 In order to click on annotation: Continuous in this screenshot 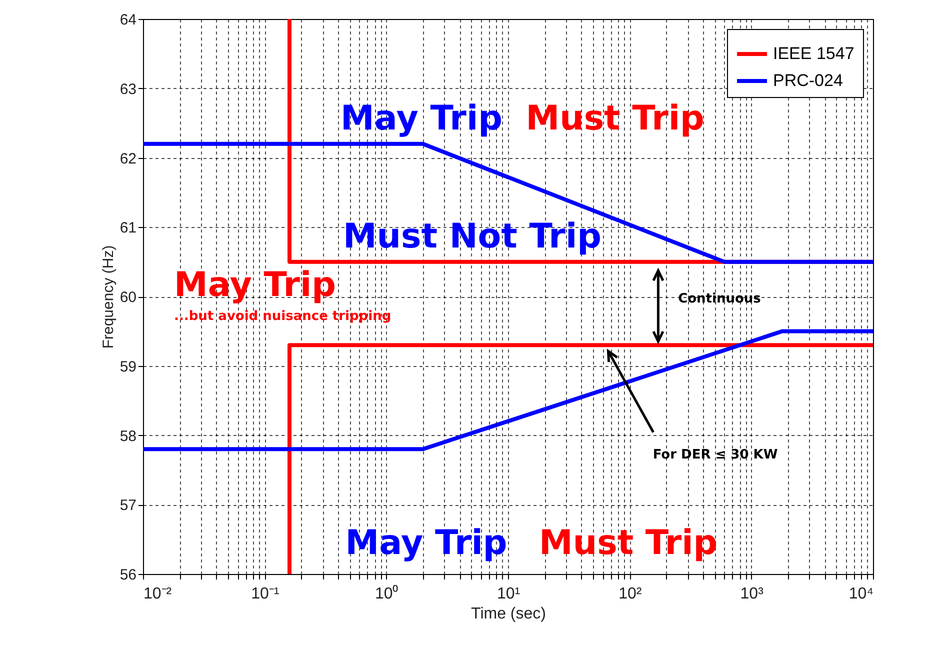, I will do `click(720, 299)`.